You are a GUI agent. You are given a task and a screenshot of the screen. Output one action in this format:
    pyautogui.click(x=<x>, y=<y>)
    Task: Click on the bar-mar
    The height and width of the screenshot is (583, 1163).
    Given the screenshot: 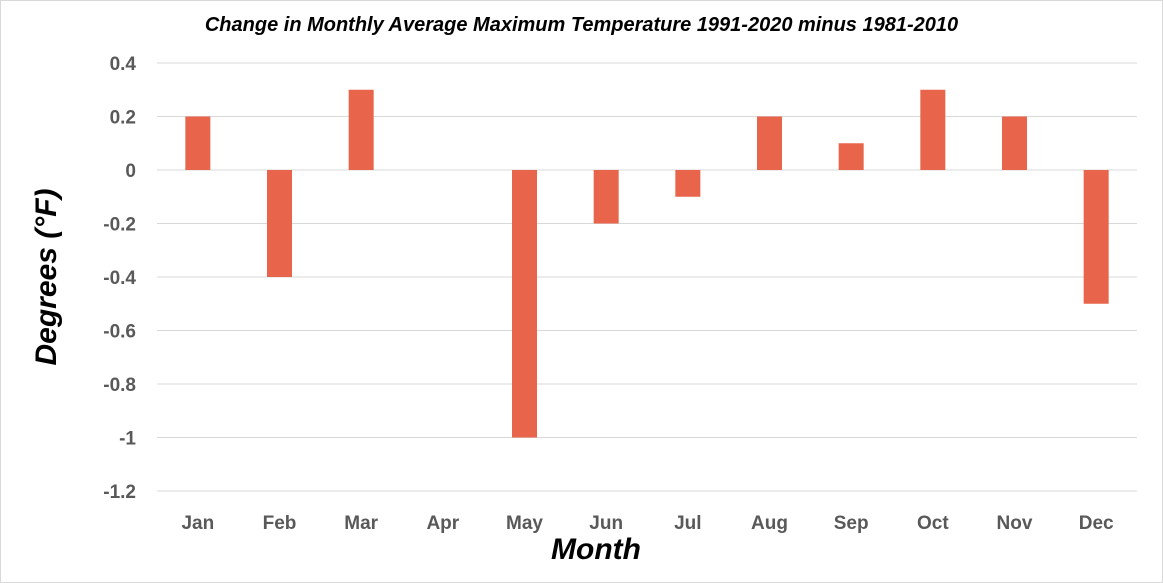 What is the action you would take?
    pyautogui.click(x=361, y=129)
    